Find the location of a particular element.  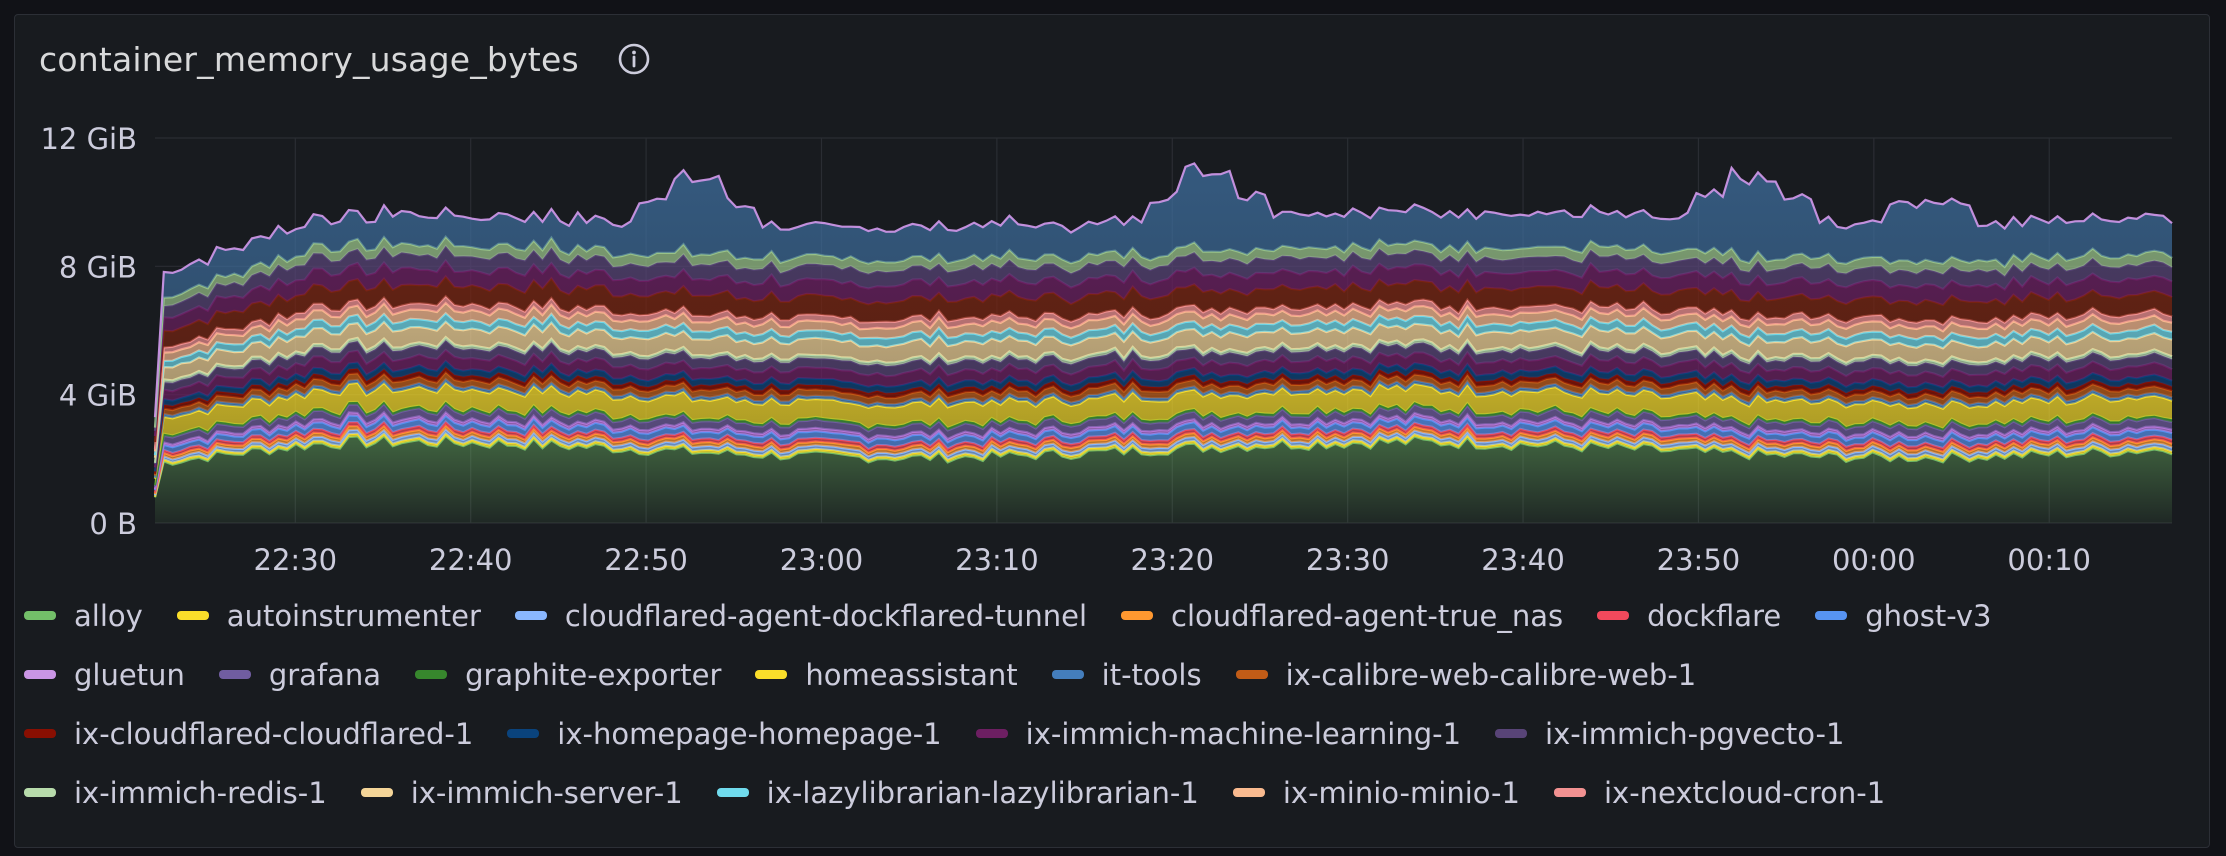

legend-label: graphite-exporter is located at coordinates (593, 674).